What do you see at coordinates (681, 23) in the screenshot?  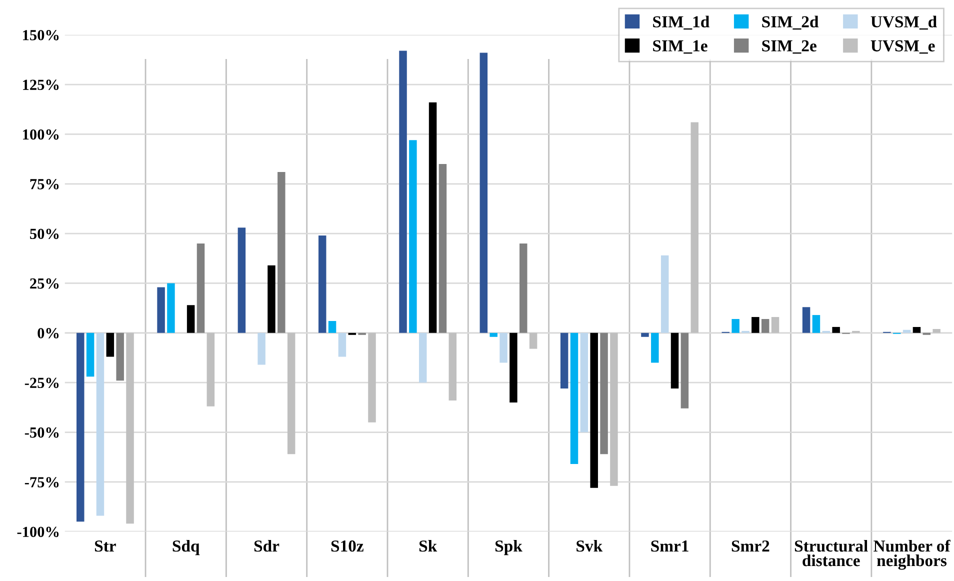 I see `legend-label: SIM_1d` at bounding box center [681, 23].